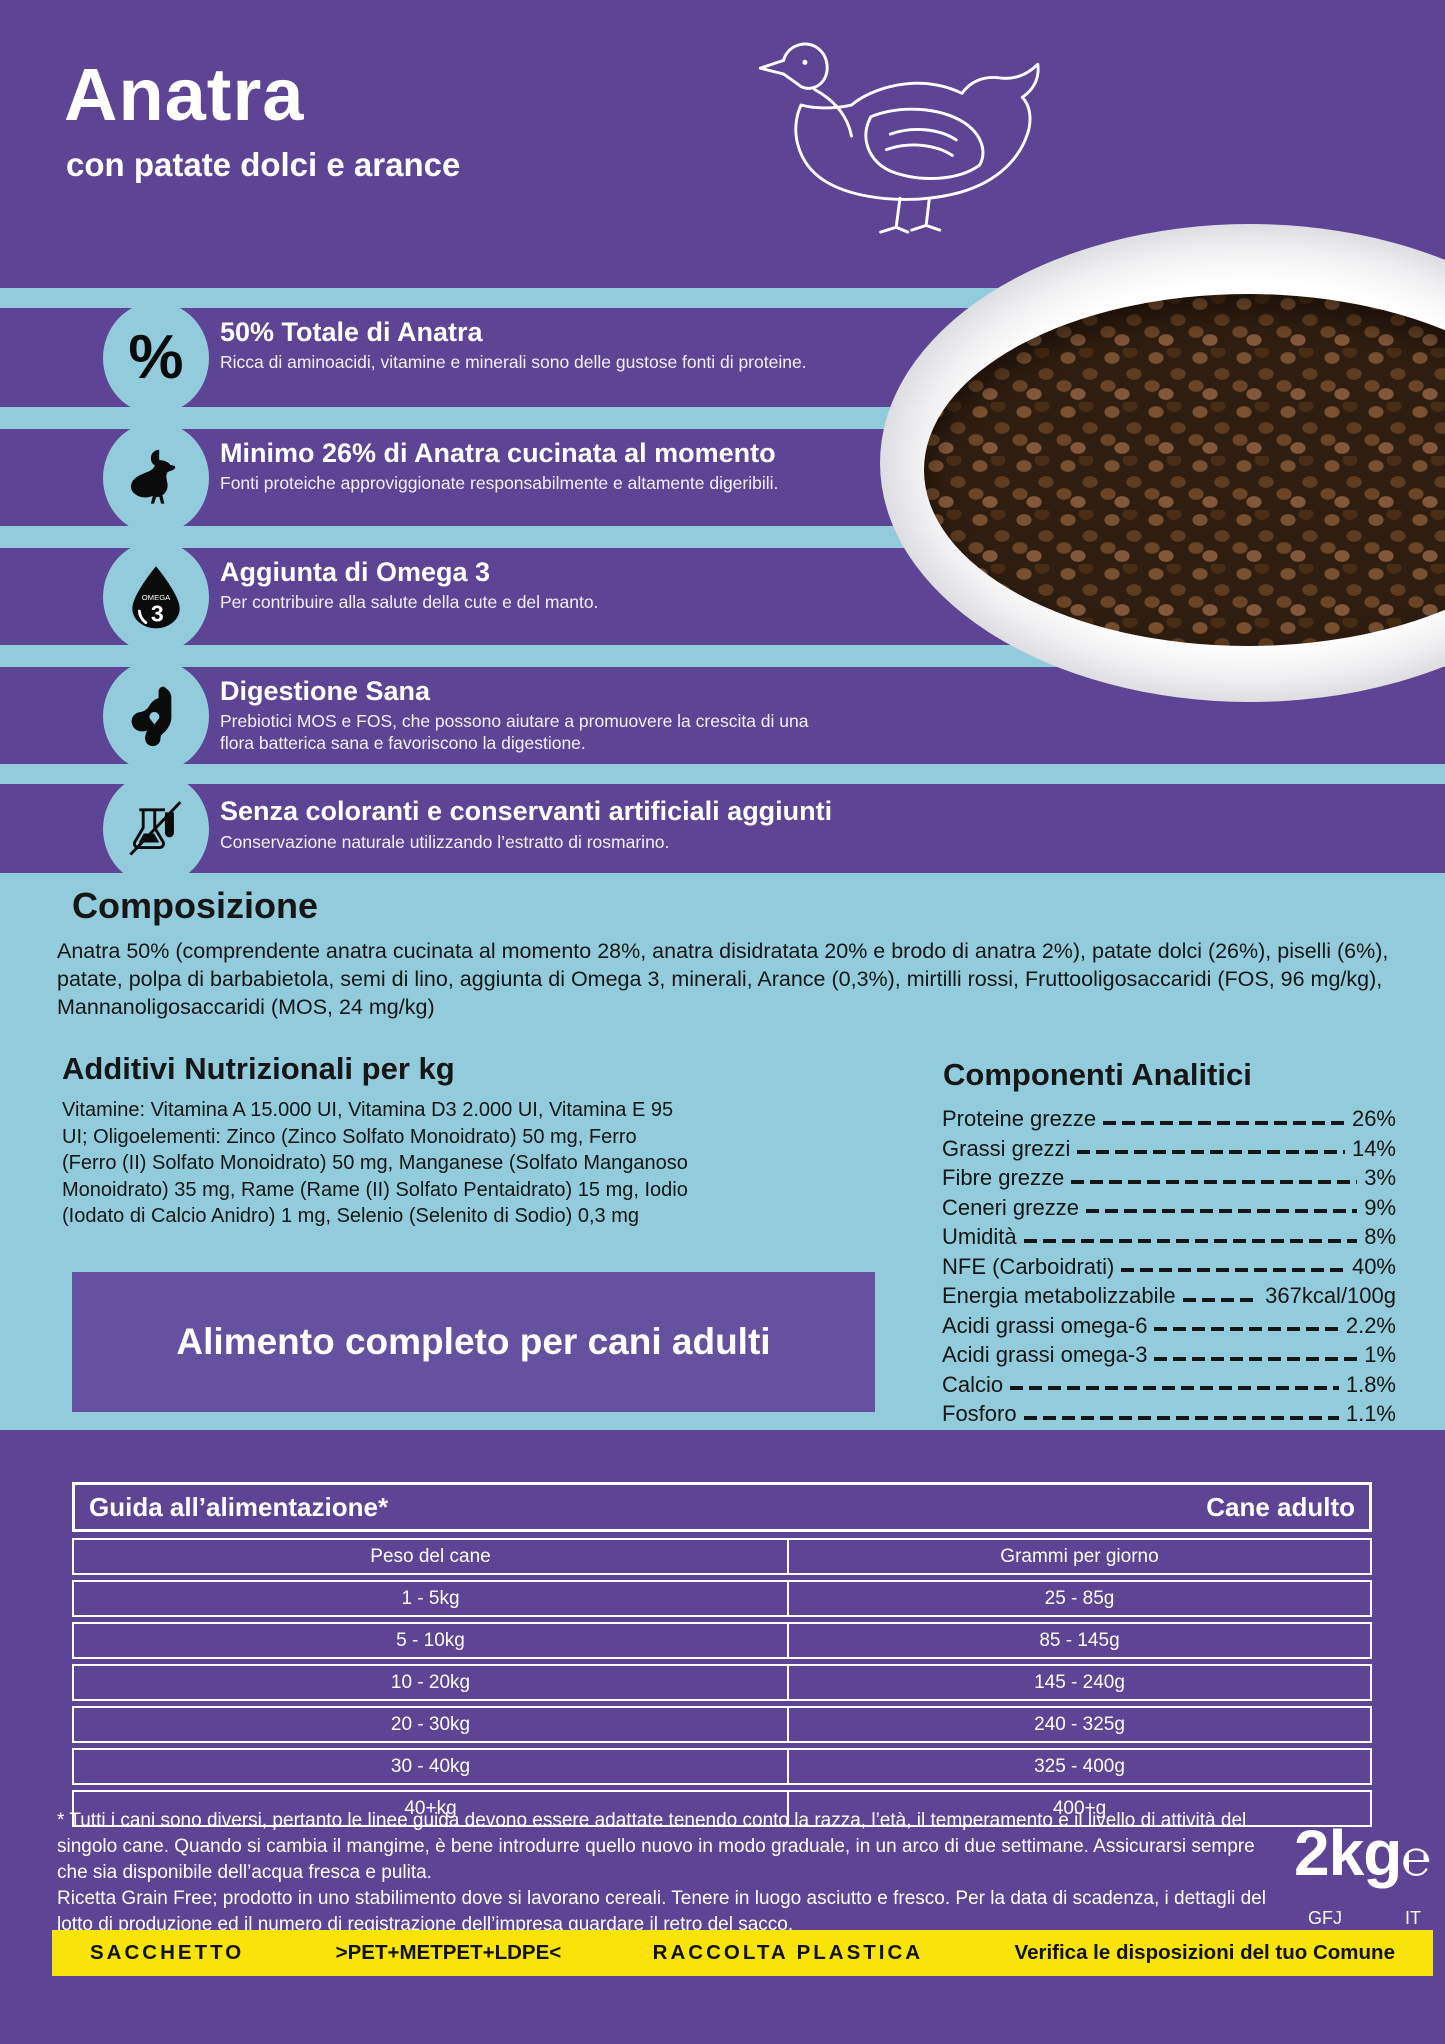 The height and width of the screenshot is (2044, 1445). What do you see at coordinates (1370, 1413) in the screenshot?
I see `analytics-value: 1.1%` at bounding box center [1370, 1413].